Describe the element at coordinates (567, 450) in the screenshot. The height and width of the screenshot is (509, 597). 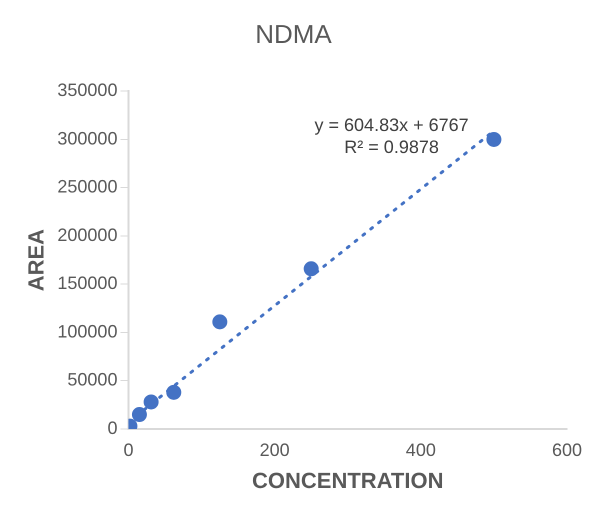
I see `x-tick-label: 600` at that location.